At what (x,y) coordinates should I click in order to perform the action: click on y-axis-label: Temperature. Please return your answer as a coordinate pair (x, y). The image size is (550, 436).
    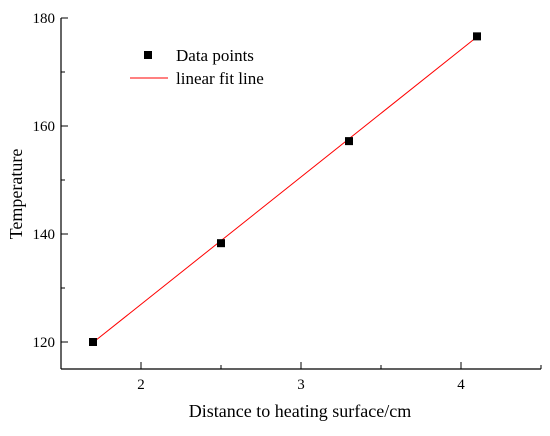
    Looking at the image, I should click on (16, 194).